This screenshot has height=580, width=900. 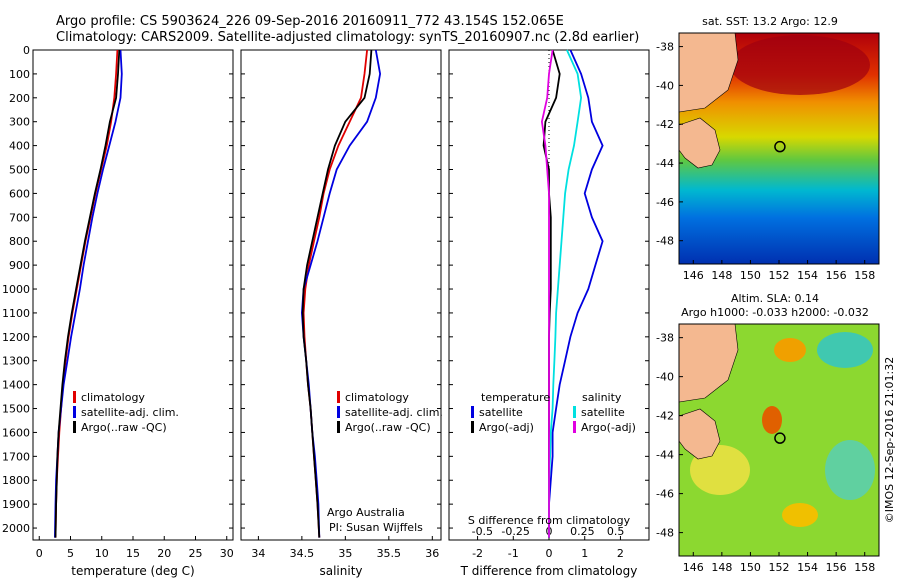 What do you see at coordinates (515, 531) in the screenshot?
I see `top-tick-label: -0.25` at bounding box center [515, 531].